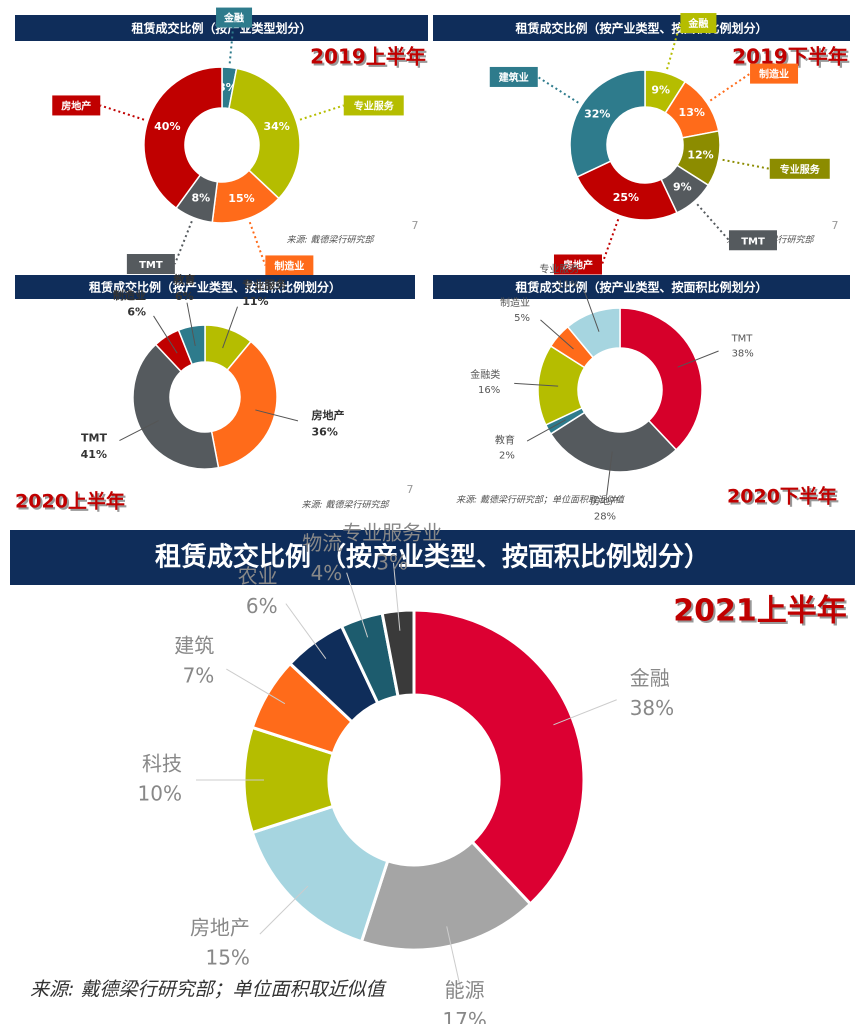  I want to click on value-label: 5%, so click(522, 318).